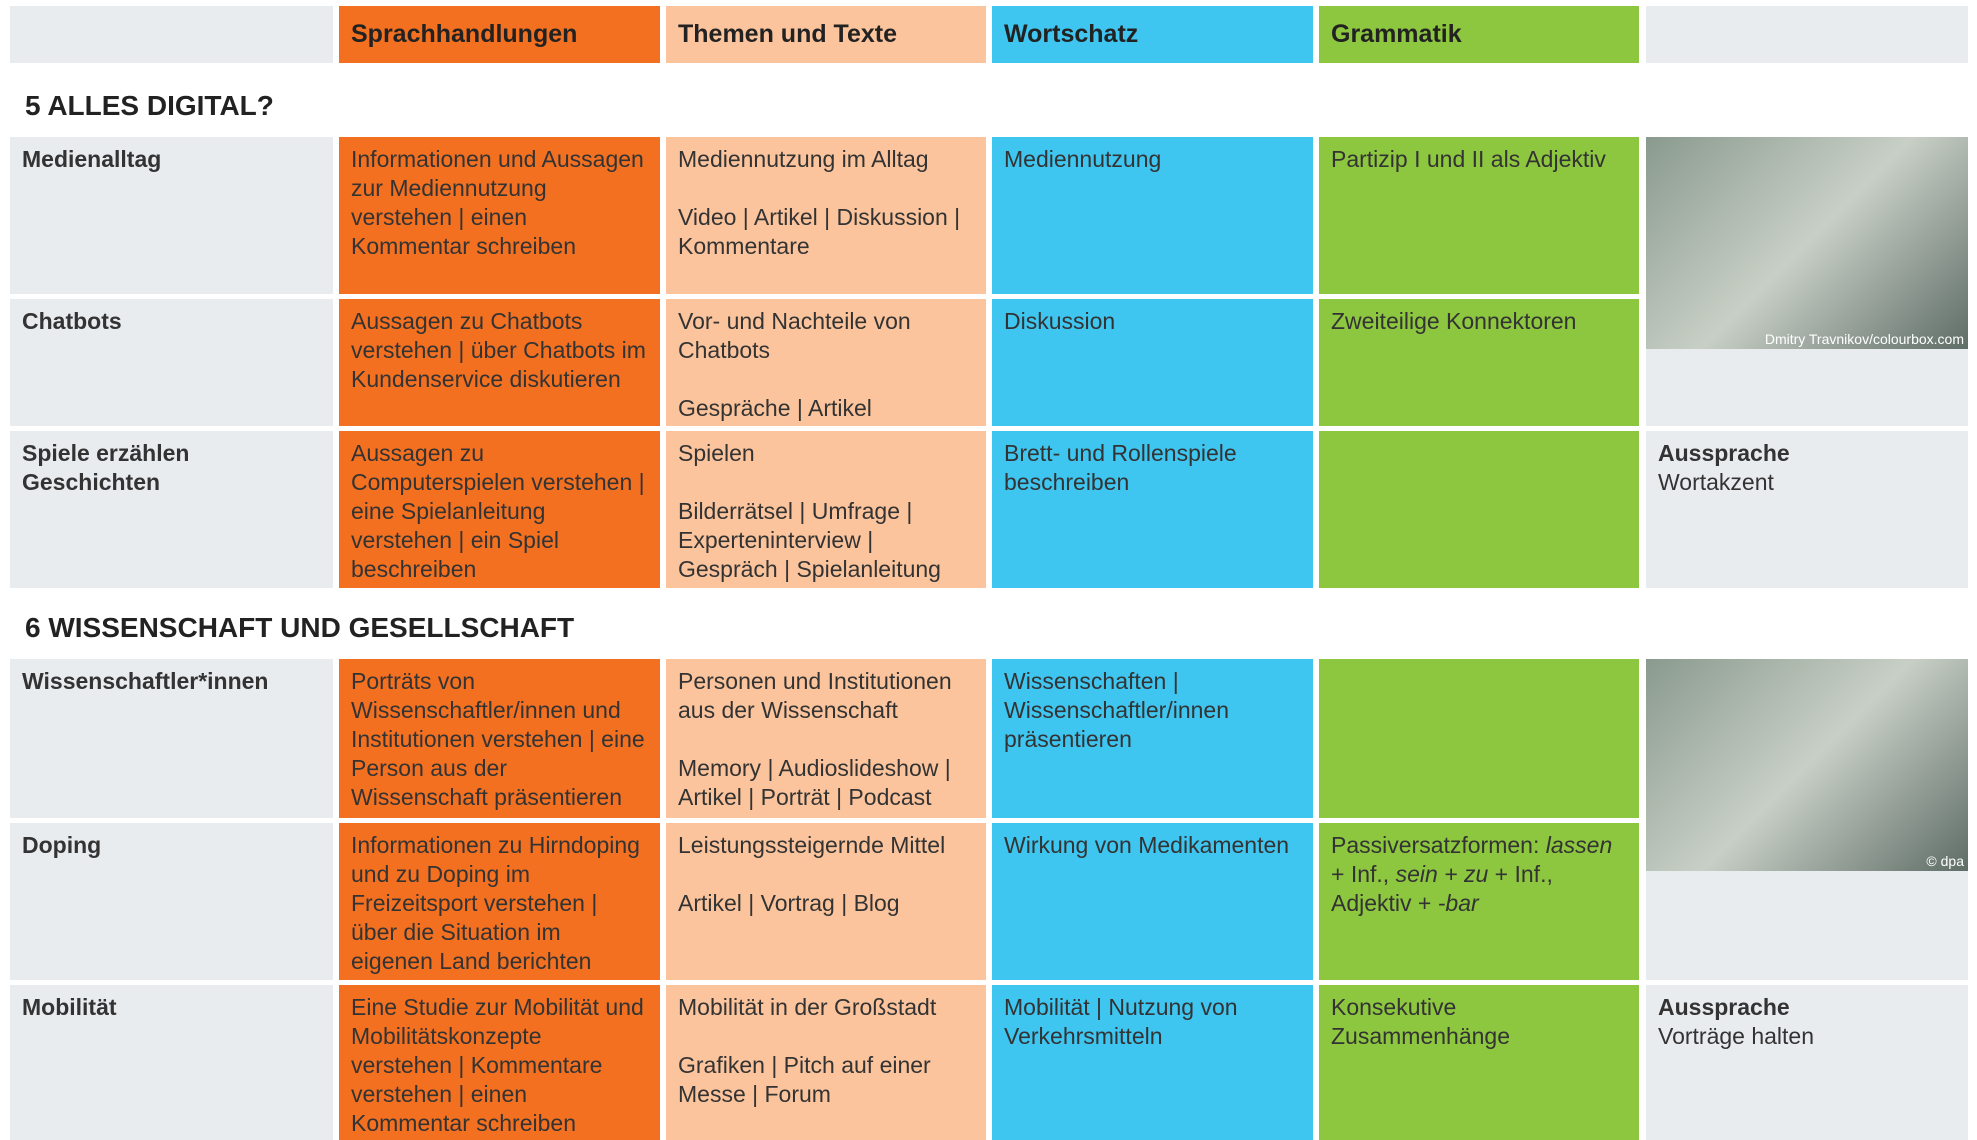  What do you see at coordinates (72, 321) in the screenshot?
I see `text: Chatbots` at bounding box center [72, 321].